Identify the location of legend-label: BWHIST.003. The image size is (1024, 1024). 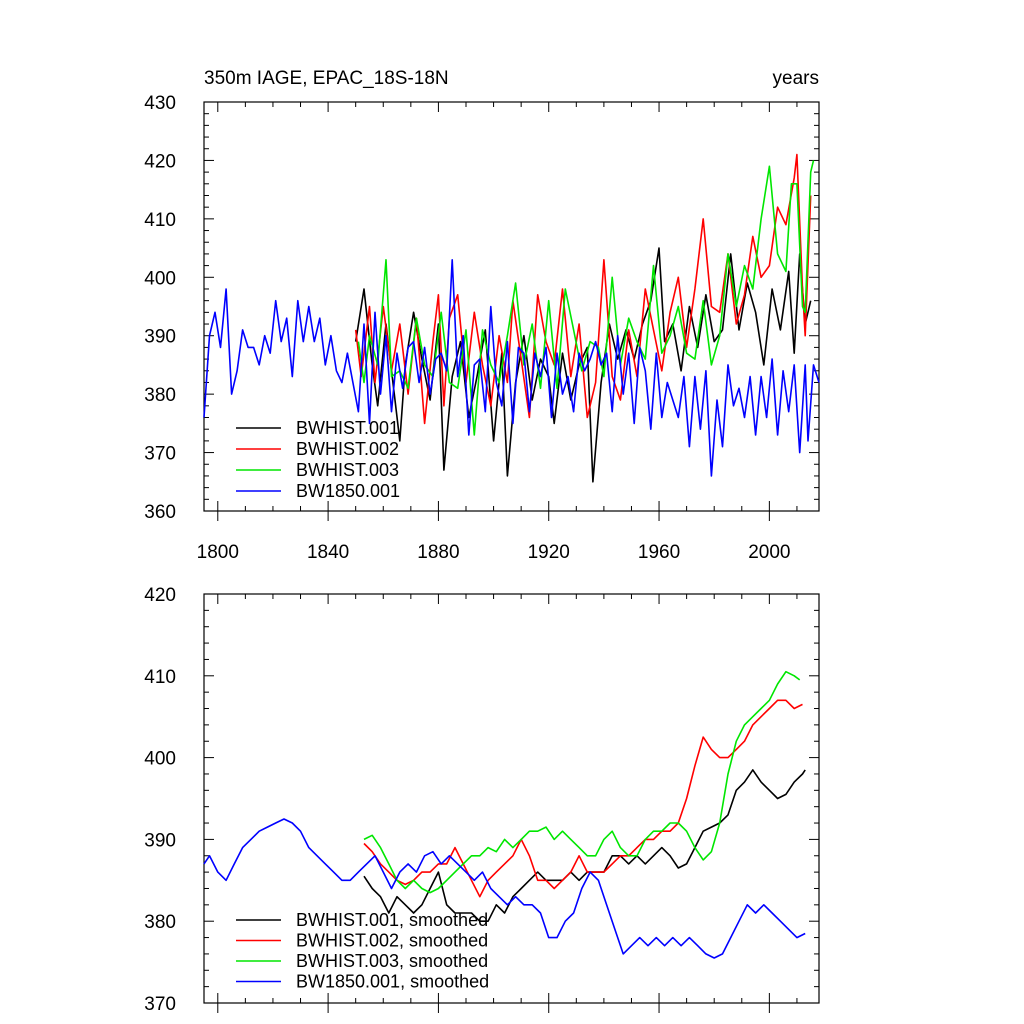
(347, 470).